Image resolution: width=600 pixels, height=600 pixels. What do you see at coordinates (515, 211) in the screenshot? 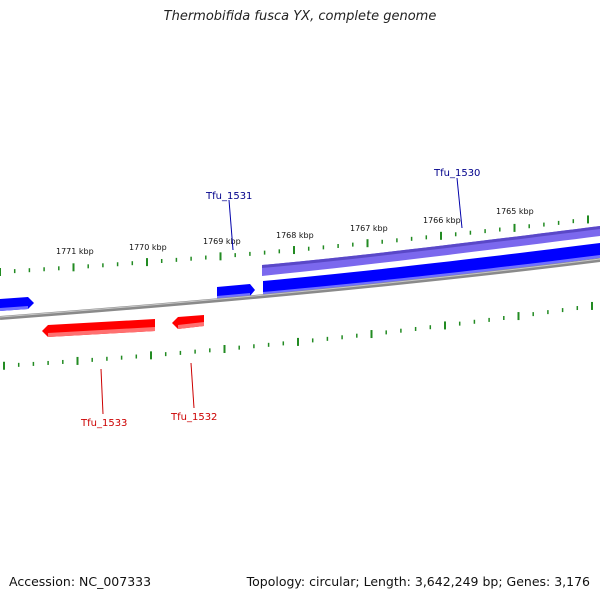
I see `scale-label-1765: 1765 kbp` at bounding box center [515, 211].